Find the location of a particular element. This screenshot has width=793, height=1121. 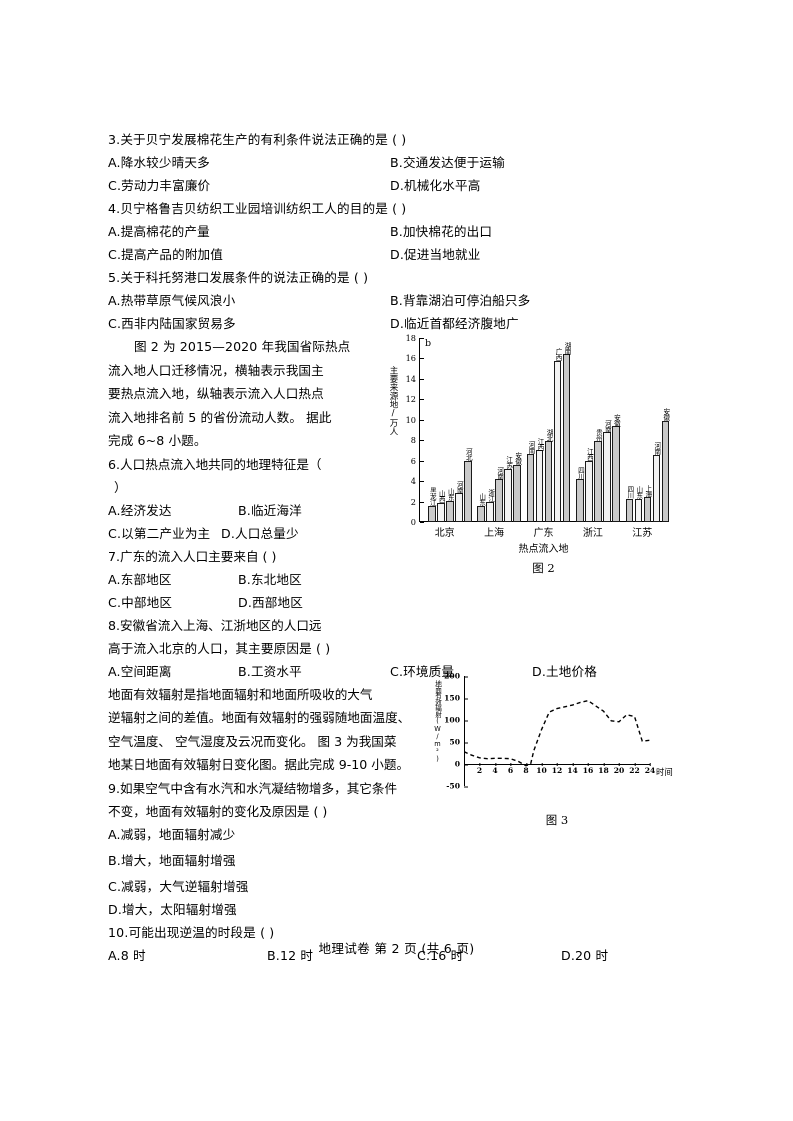

figure-2-bar-label: 江苏 is located at coordinates (508, 462).